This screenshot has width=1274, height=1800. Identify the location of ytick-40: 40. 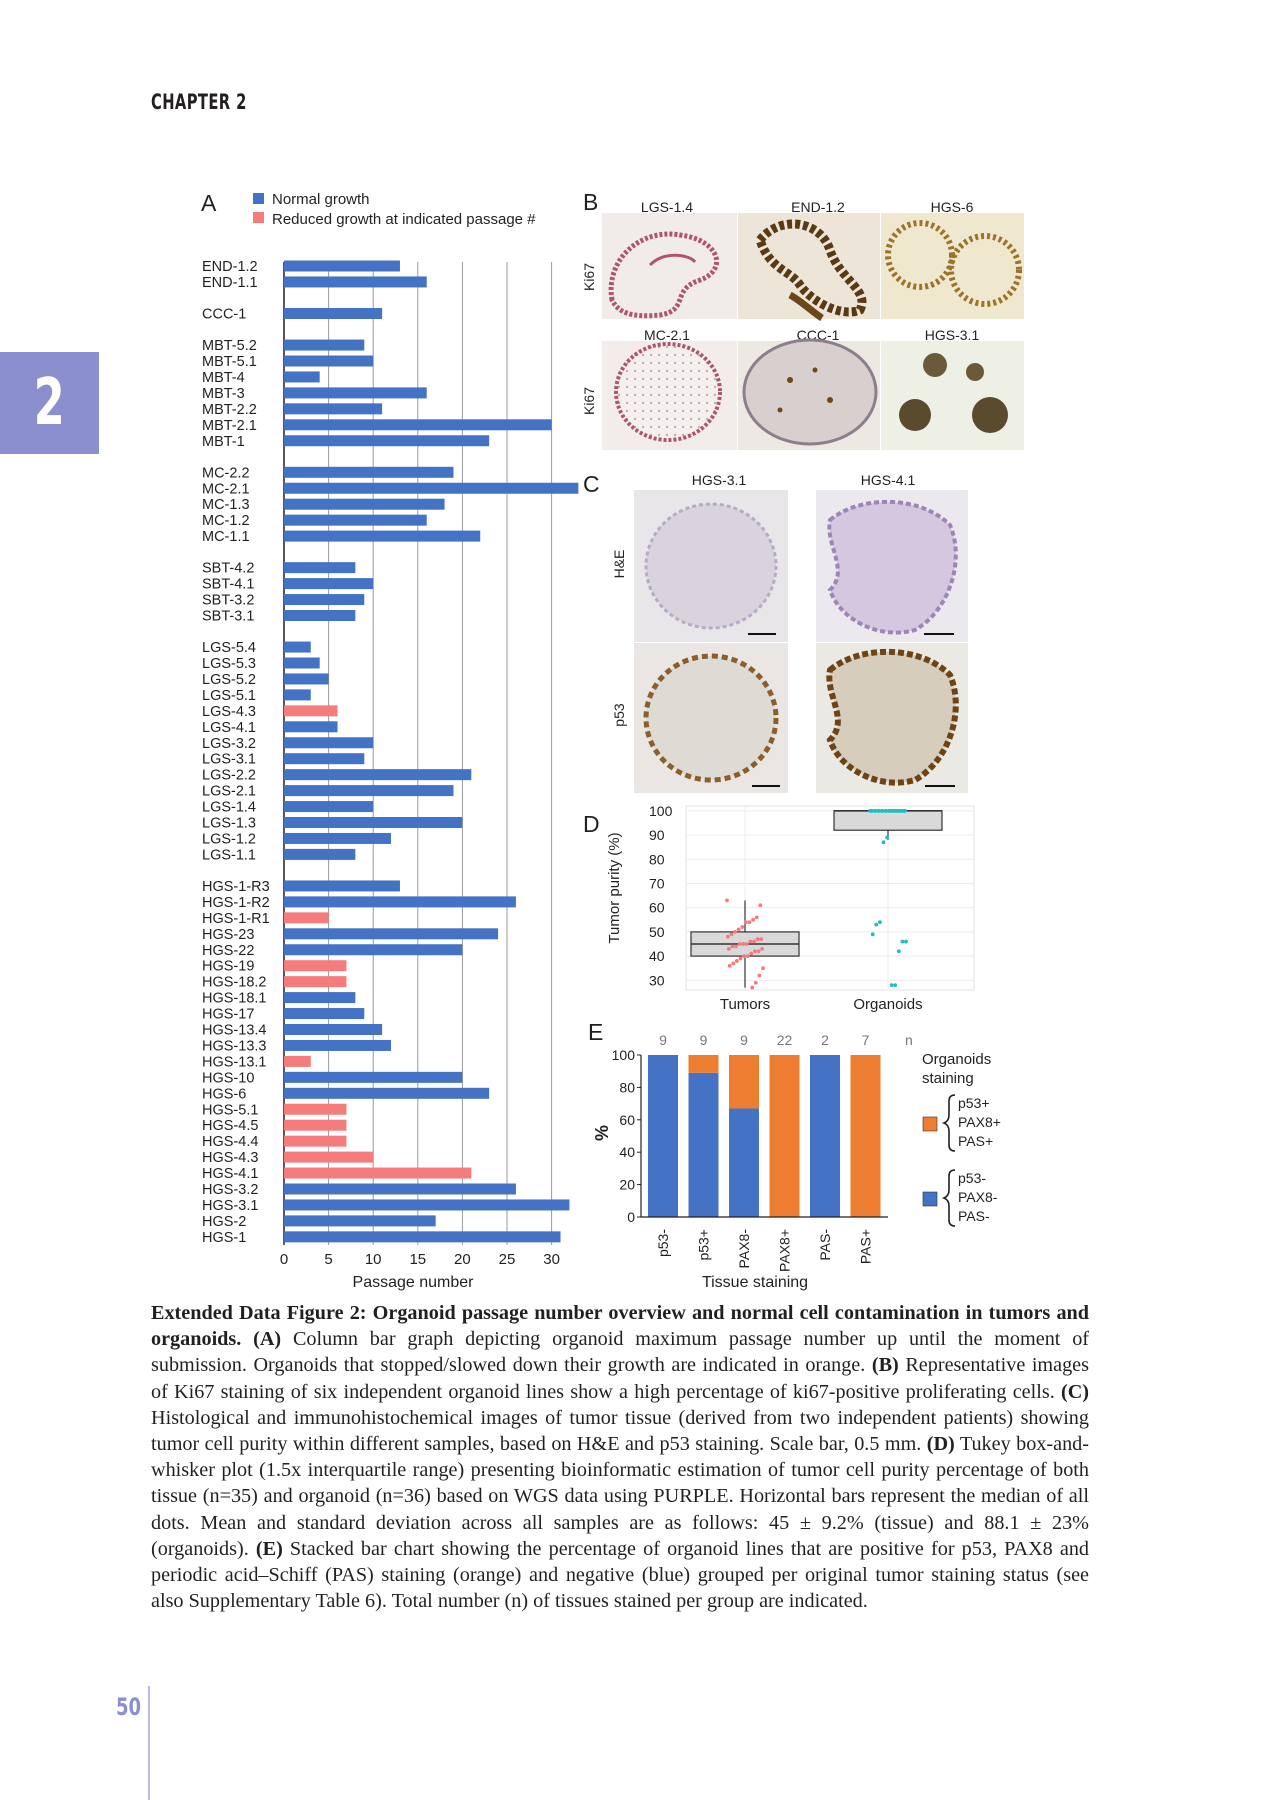
(627, 1152).